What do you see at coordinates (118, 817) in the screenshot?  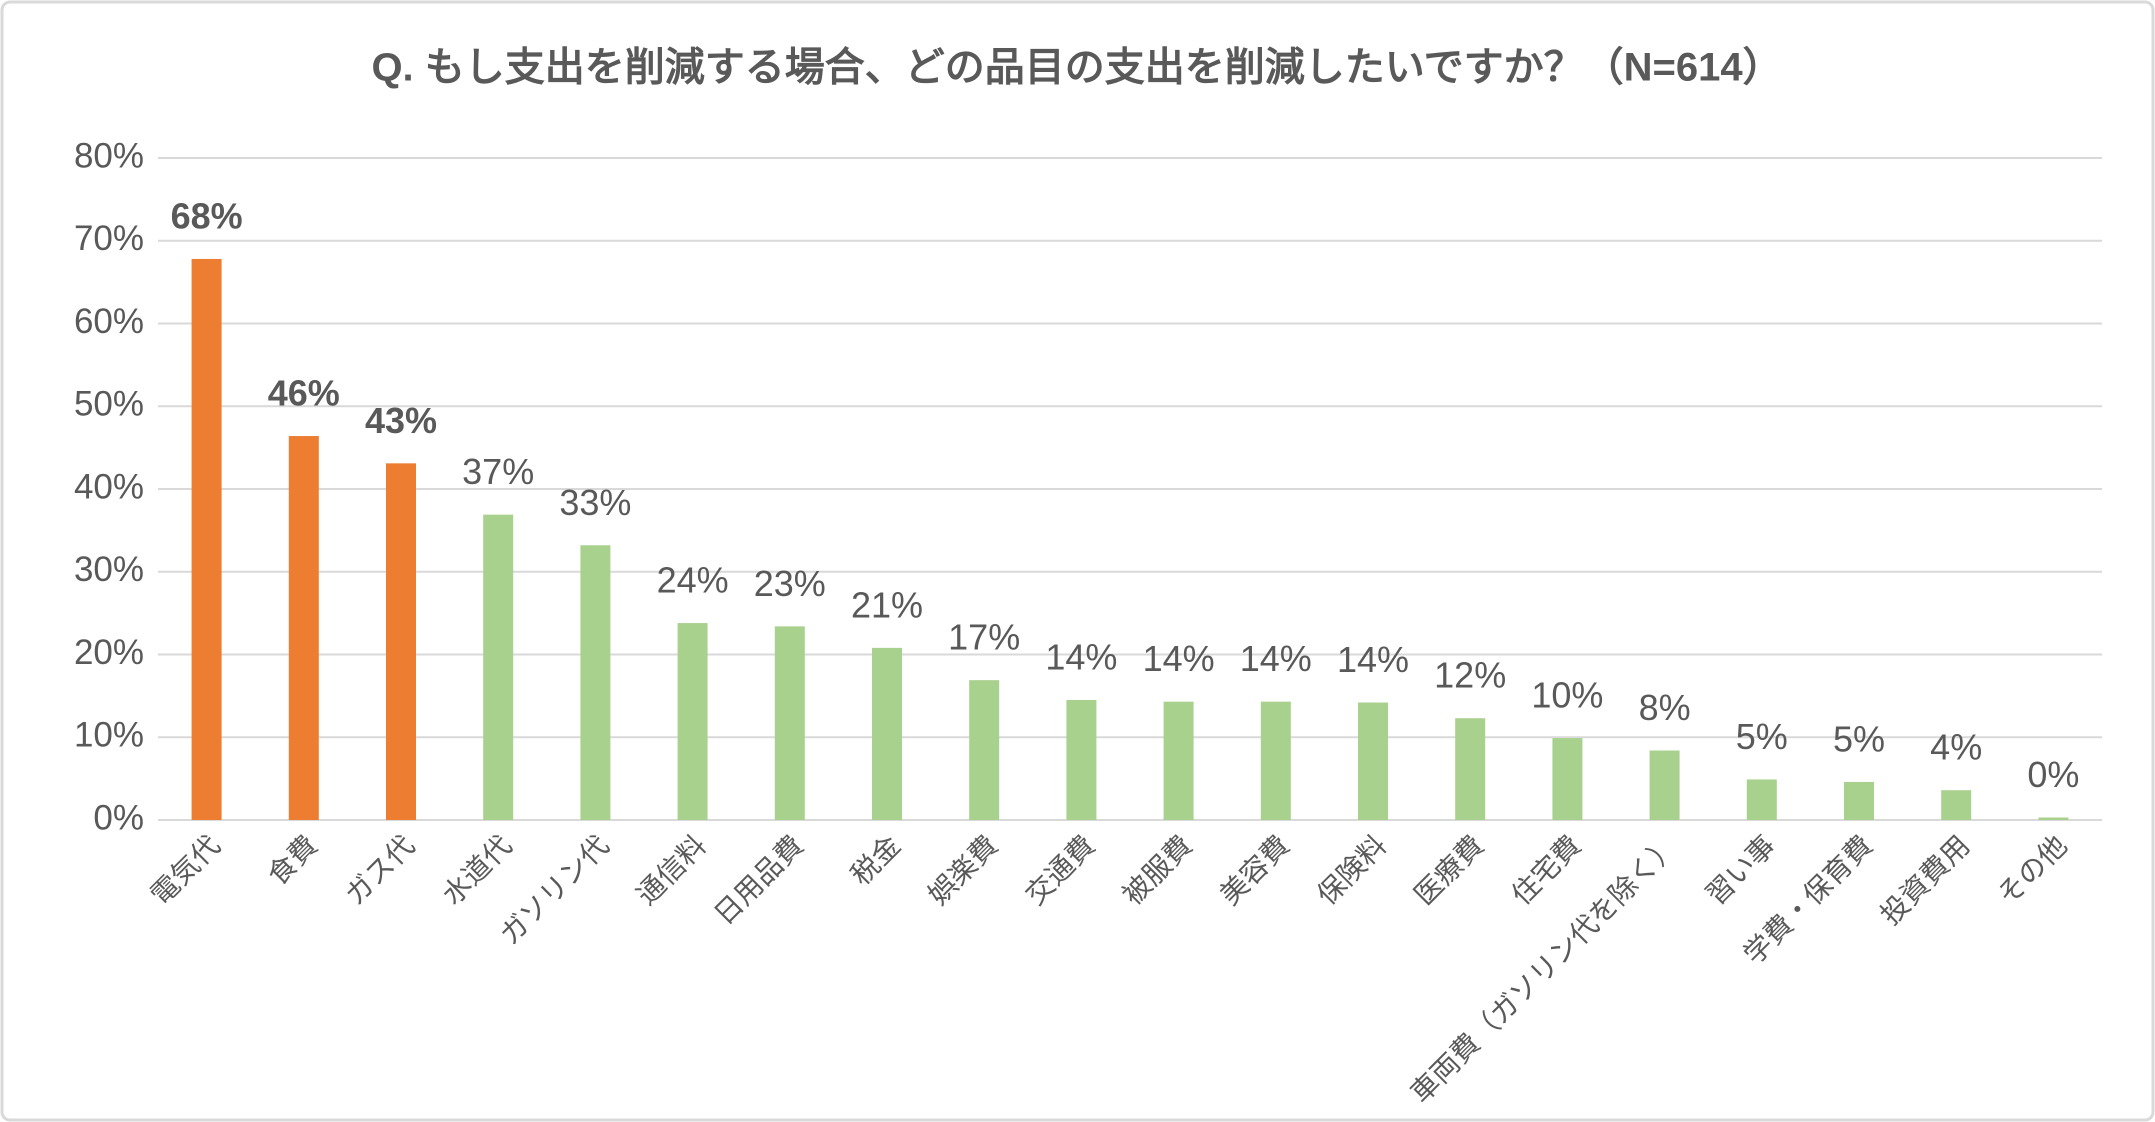 I see `y-tick-label: 0%` at bounding box center [118, 817].